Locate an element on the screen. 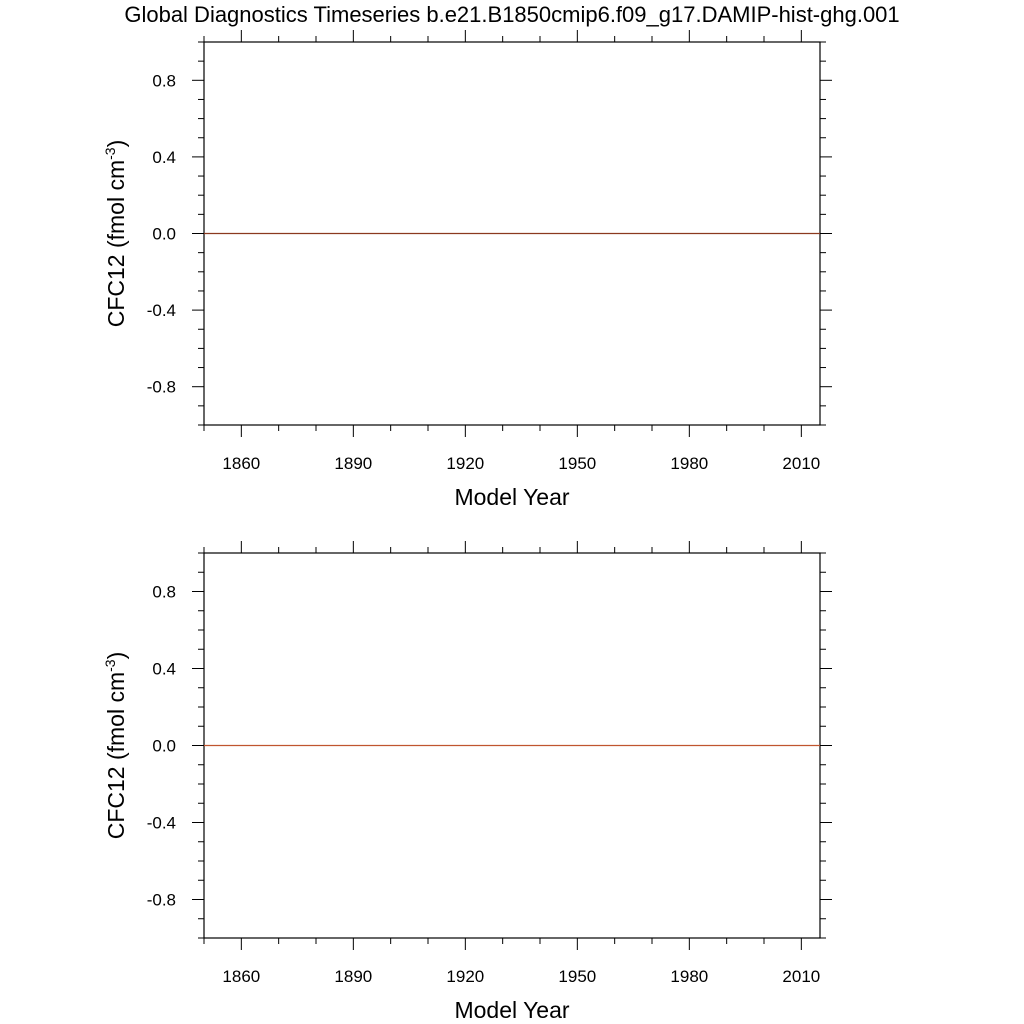 The image size is (1024, 1024). chart1-xtick-label-2010: 2010 is located at coordinates (801, 976).